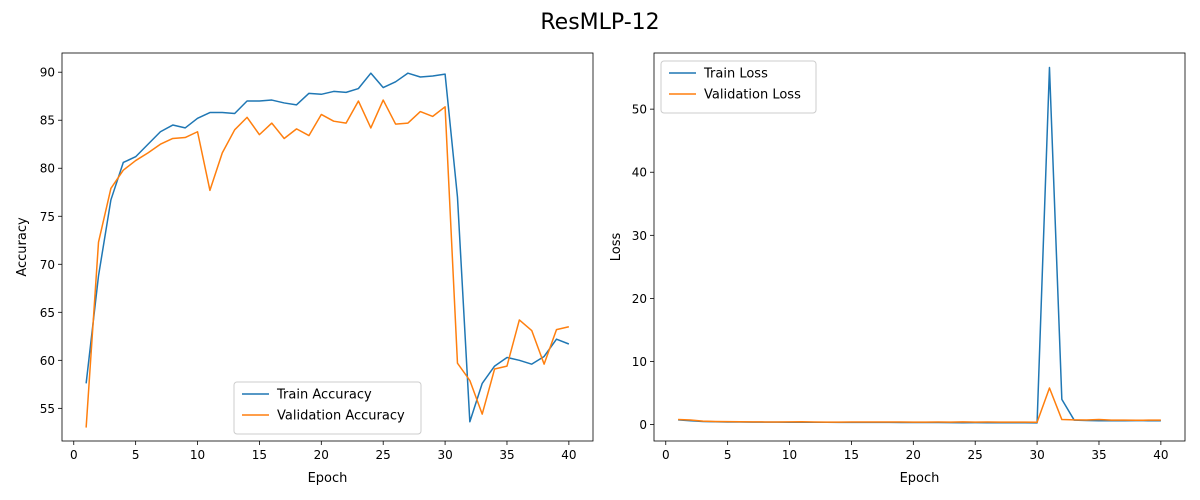 The height and width of the screenshot is (500, 1200). I want to click on y-tick-label: 40, so click(639, 173).